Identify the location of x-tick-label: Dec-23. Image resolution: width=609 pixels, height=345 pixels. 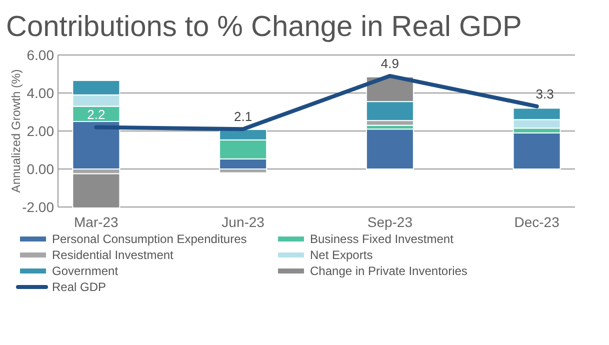
(537, 222).